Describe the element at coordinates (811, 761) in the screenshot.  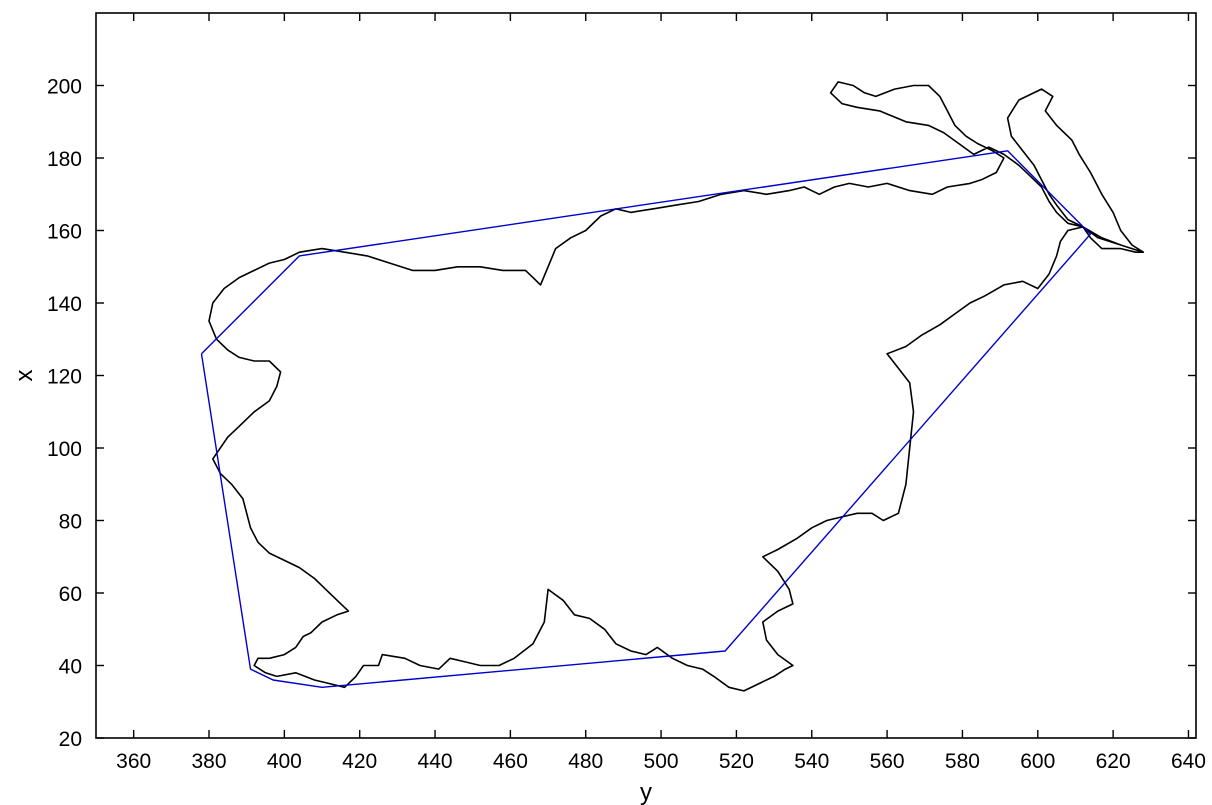
I see `x-tick-label: 540` at that location.